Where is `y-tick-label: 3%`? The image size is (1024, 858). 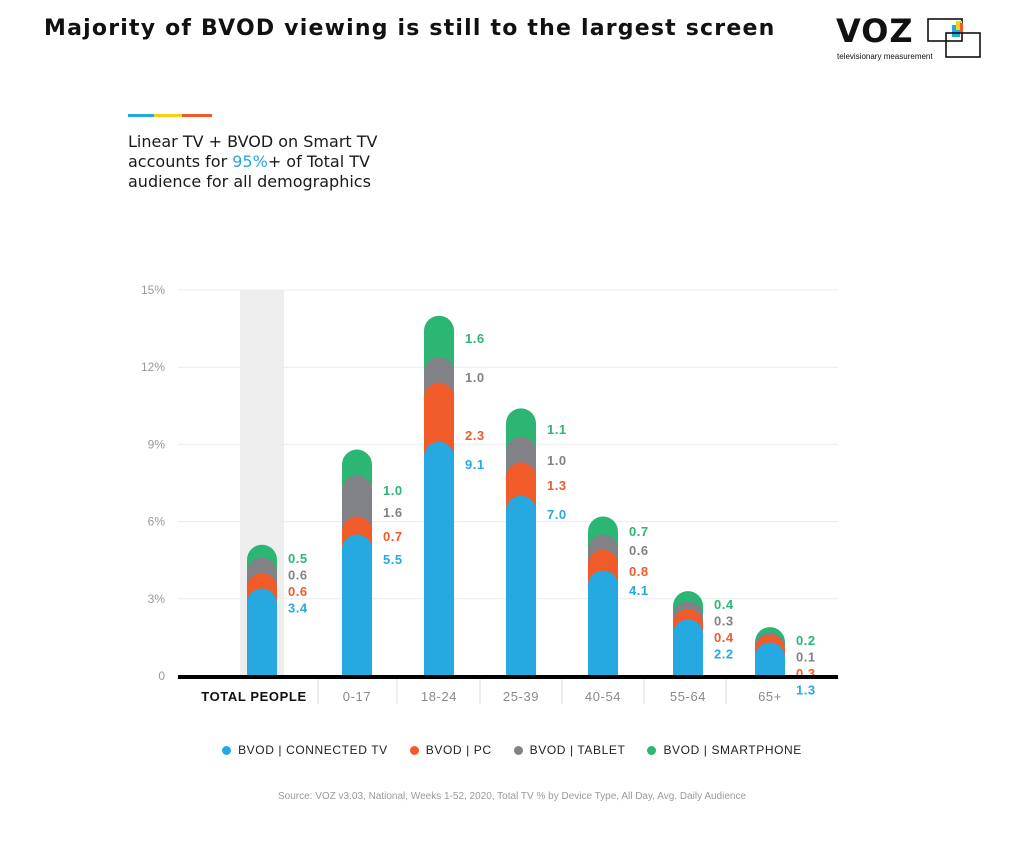
y-tick-label: 3% is located at coordinates (157, 599).